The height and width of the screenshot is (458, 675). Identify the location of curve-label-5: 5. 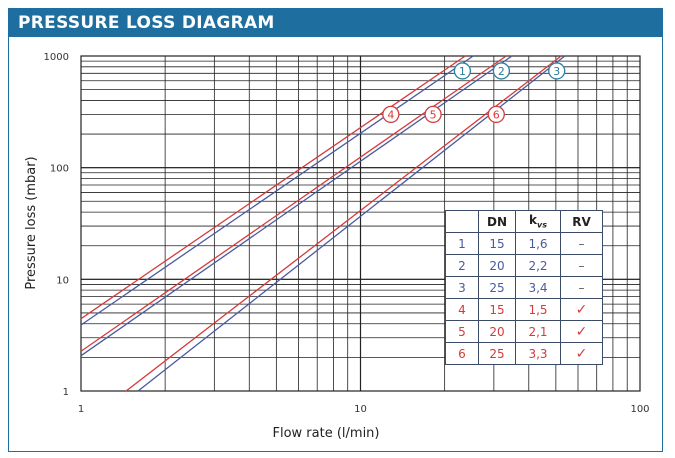
(433, 114).